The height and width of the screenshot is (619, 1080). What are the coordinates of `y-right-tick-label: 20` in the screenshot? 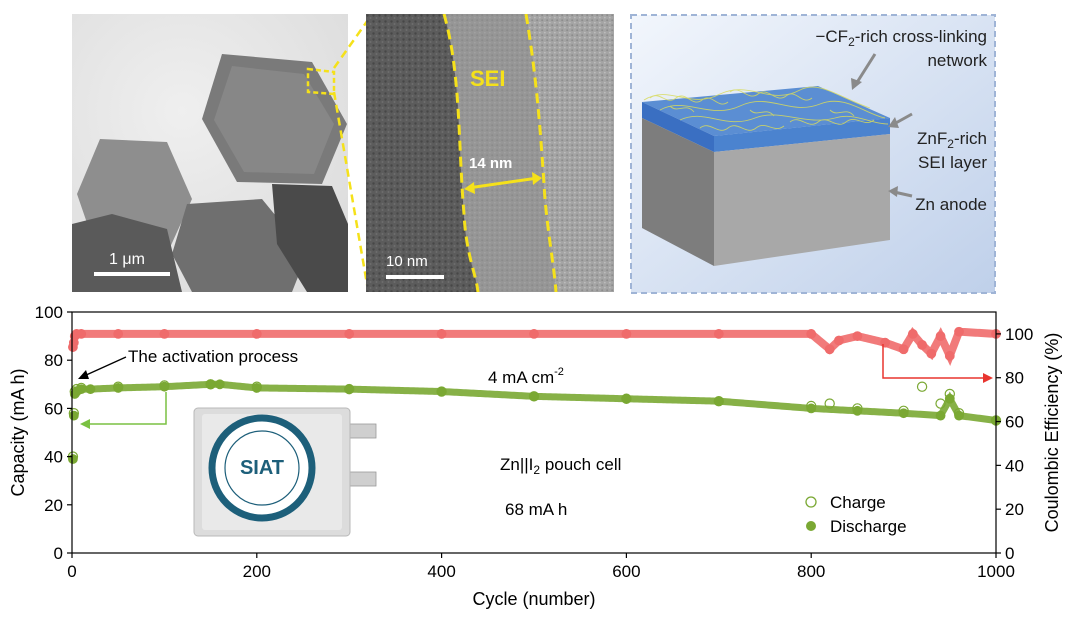 It's located at (1014, 509).